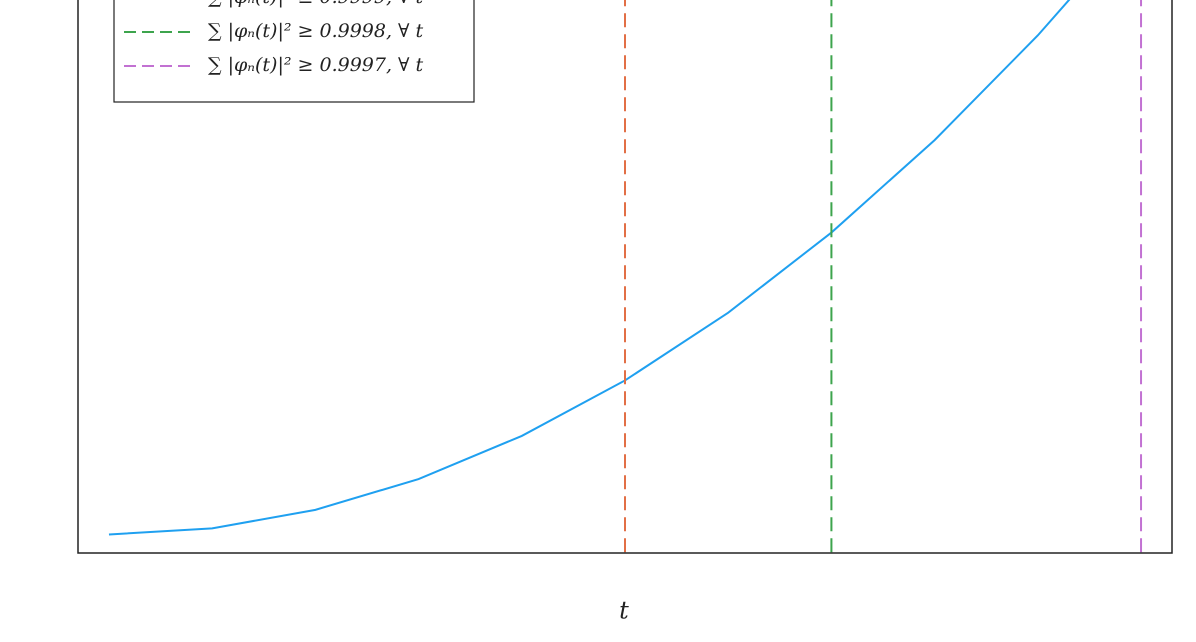 This screenshot has height=642, width=1196. I want to click on x-axis-label: t, so click(624, 611).